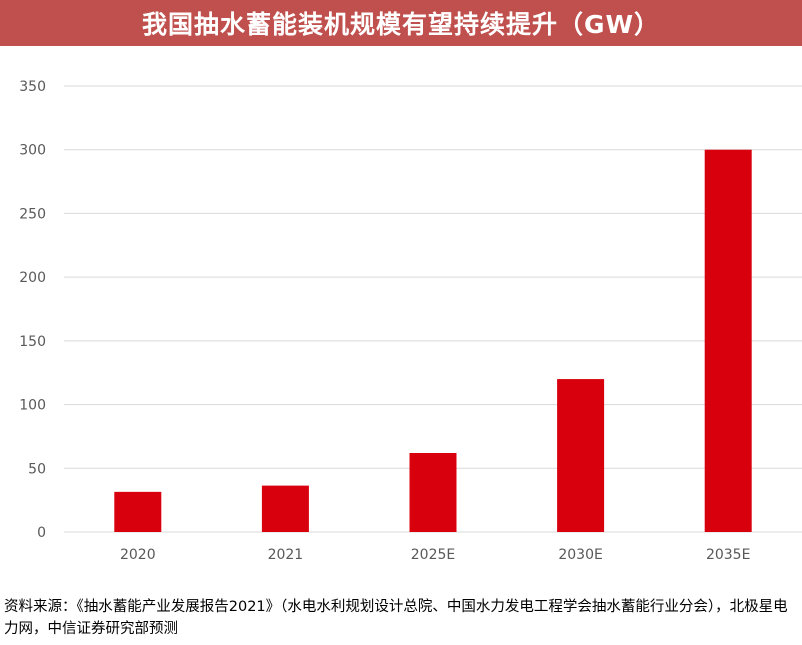 The width and height of the screenshot is (802, 645). Describe the element at coordinates (580, 555) in the screenshot. I see `x-tick-label: 2030E` at that location.